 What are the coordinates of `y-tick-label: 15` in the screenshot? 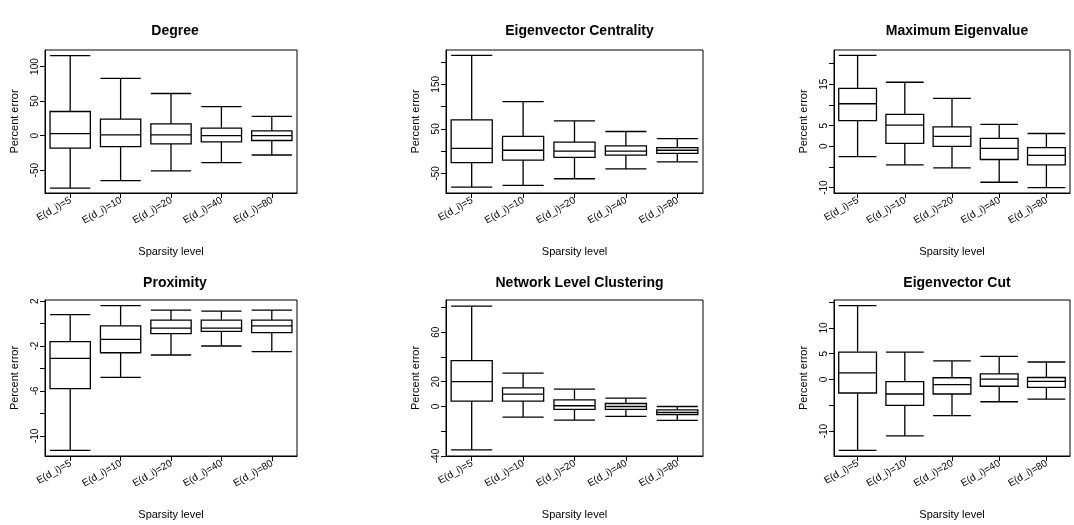 It's located at (823, 84).